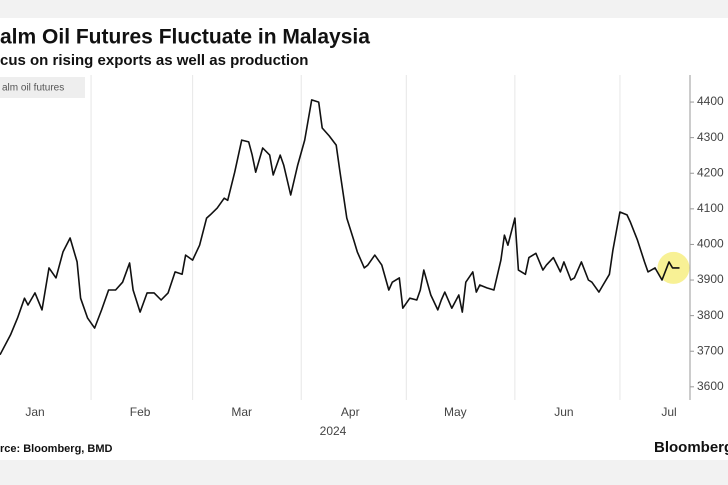 This screenshot has height=485, width=728. I want to click on legend-box, so click(42, 87).